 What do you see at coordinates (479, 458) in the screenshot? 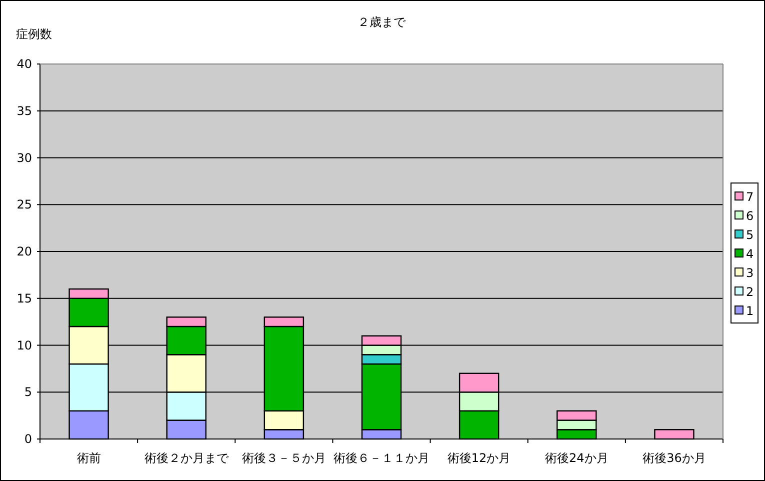
I see `x-tick-label: 術後12か月` at bounding box center [479, 458].